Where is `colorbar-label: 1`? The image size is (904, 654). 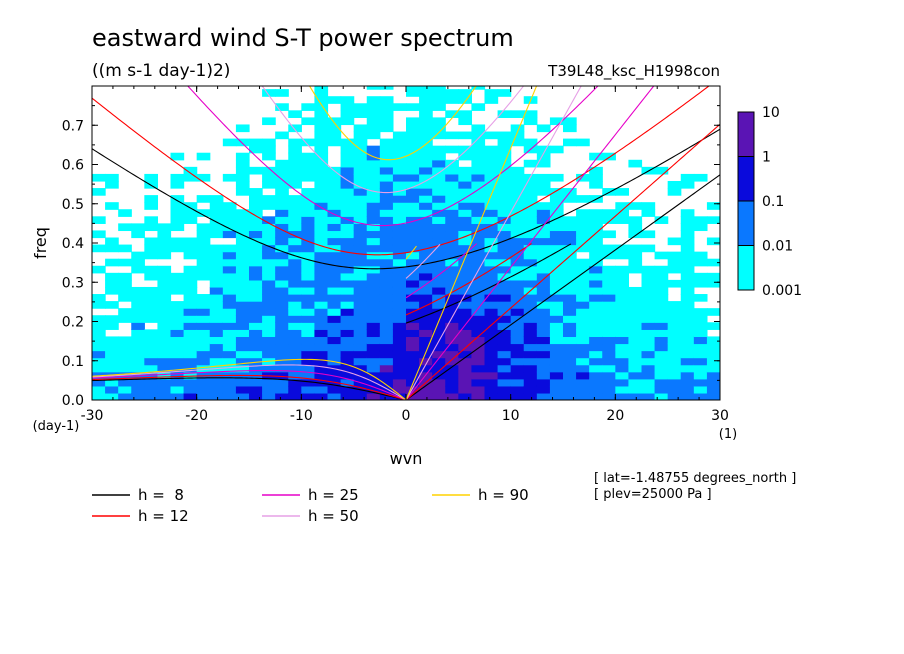 colorbar-label: 1 is located at coordinates (766, 158).